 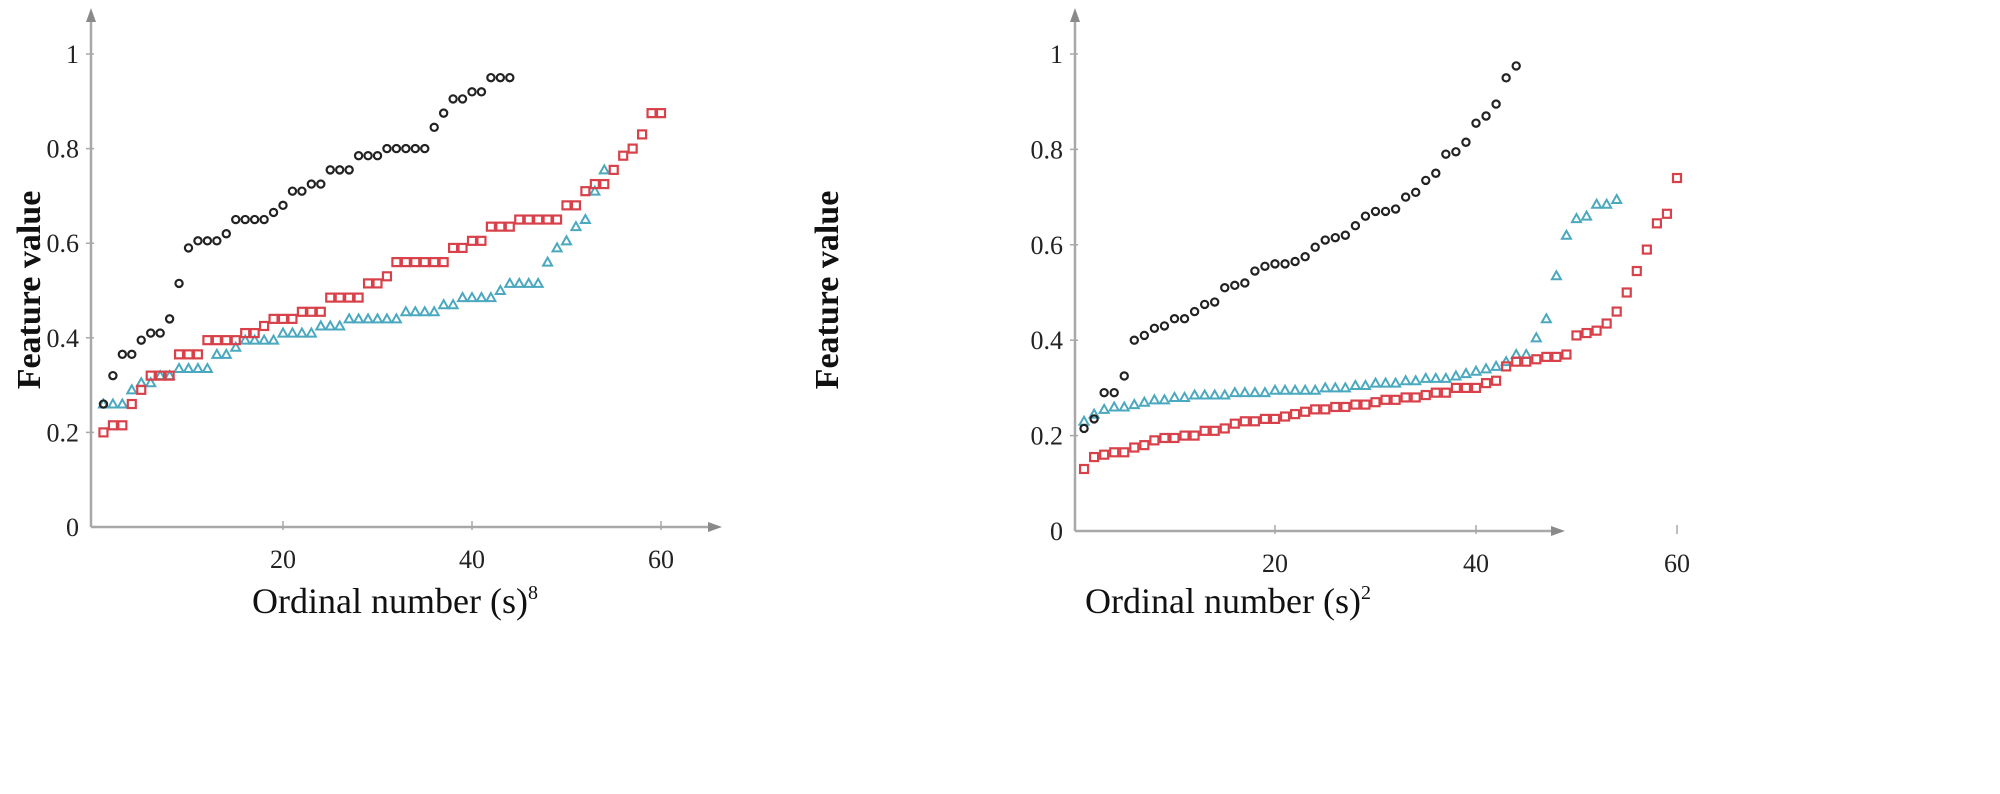 What do you see at coordinates (1366, 593) in the screenshot?
I see `x-axis-title-superscript: 2` at bounding box center [1366, 593].